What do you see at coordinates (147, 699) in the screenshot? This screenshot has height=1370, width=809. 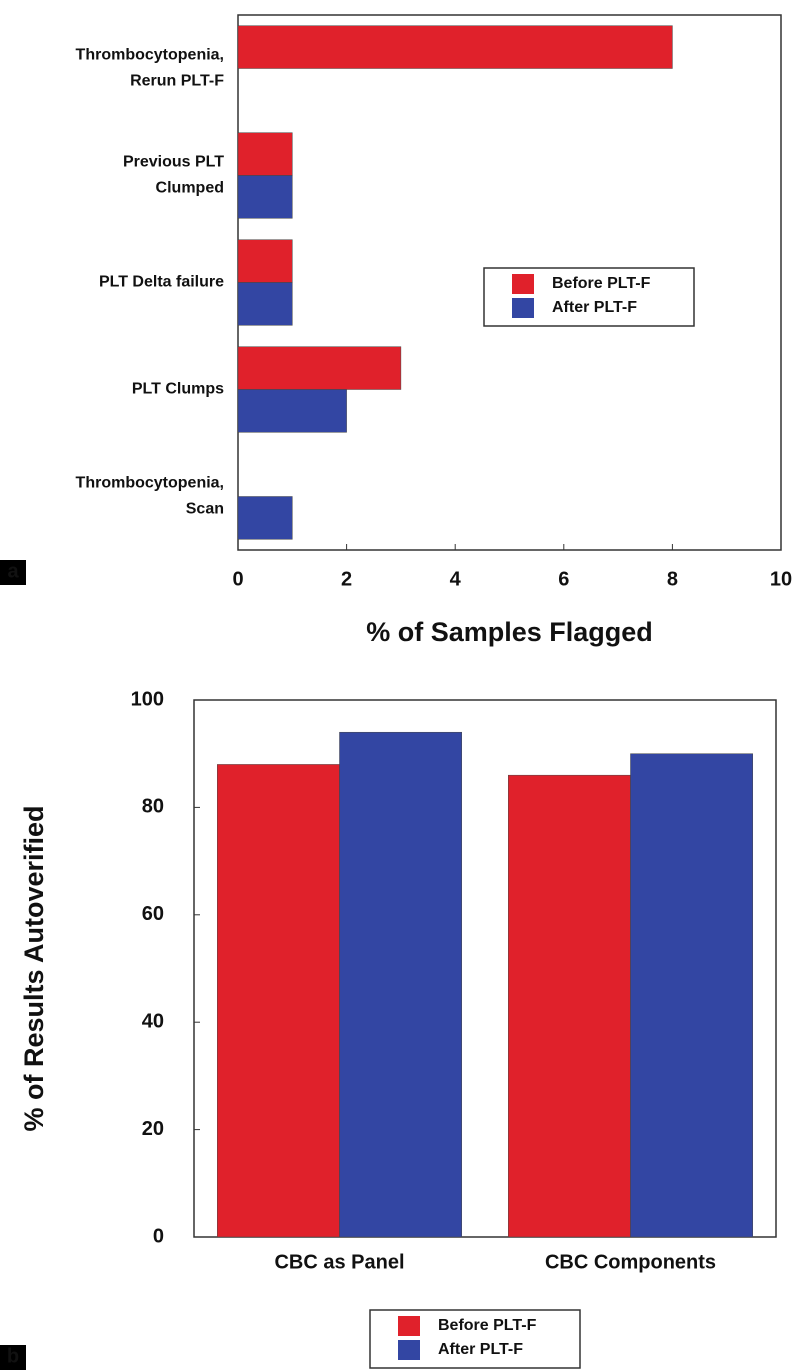 I see `y-tick-label: 100` at bounding box center [147, 699].